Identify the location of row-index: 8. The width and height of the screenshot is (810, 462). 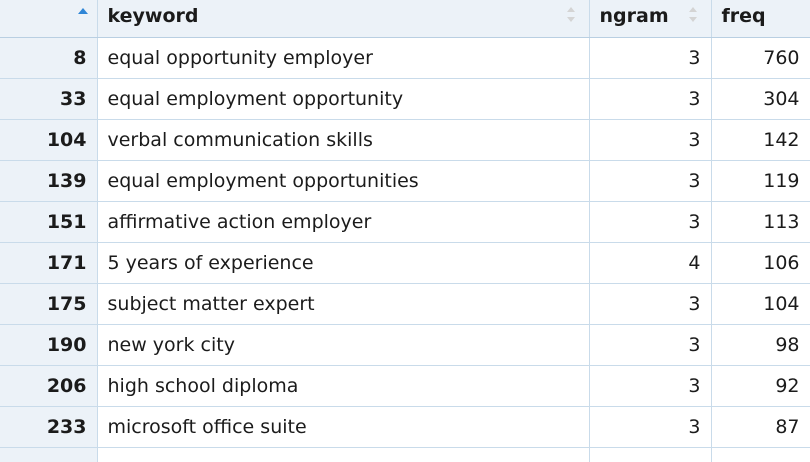
(49, 58).